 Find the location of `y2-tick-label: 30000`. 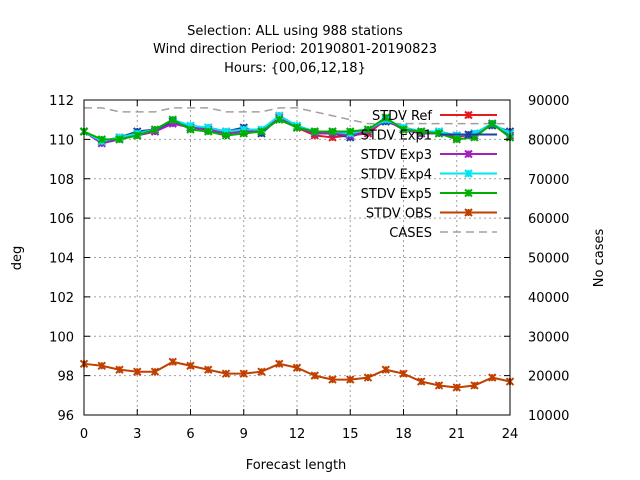

y2-tick-label: 30000 is located at coordinates (548, 337).